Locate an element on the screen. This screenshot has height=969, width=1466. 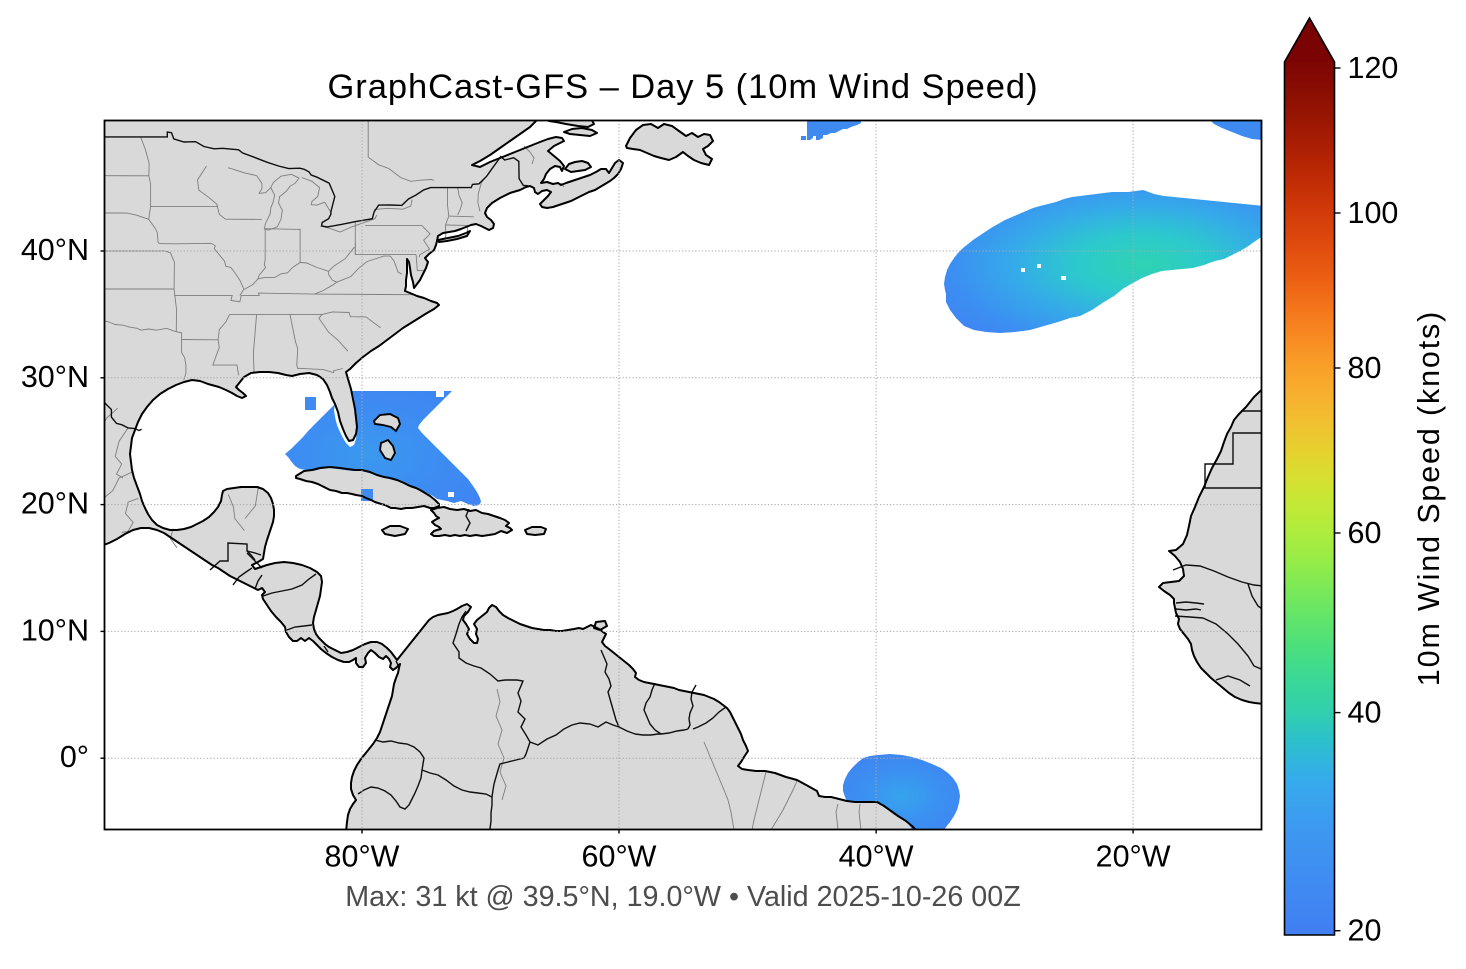
svg-text: 20 is located at coordinates (1365, 931).